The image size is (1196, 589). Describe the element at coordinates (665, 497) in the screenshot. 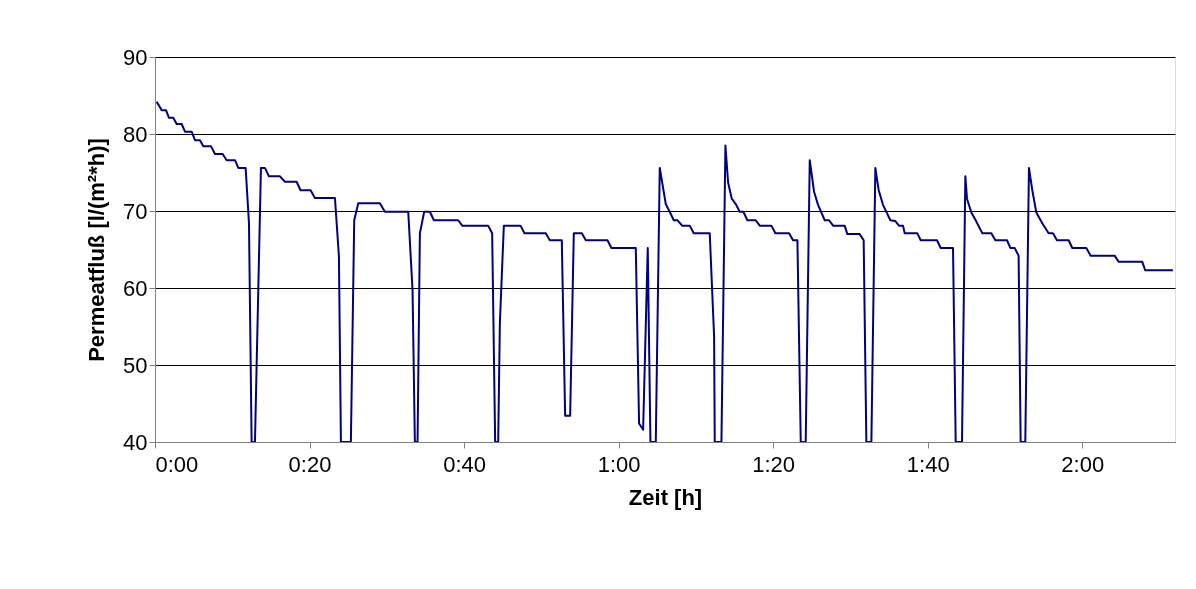

I see `x-axis-title: Zeit [h]` at that location.